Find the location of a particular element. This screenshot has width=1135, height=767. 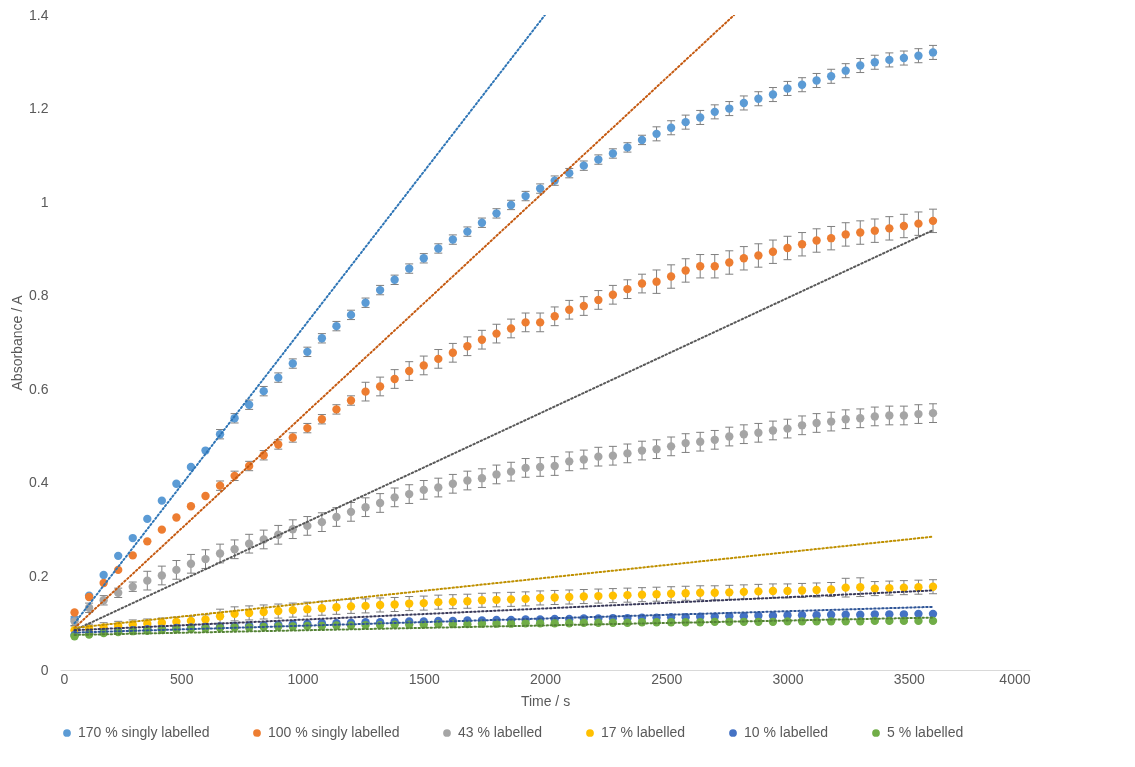

y-tick-label: 1.2 is located at coordinates (39, 108).